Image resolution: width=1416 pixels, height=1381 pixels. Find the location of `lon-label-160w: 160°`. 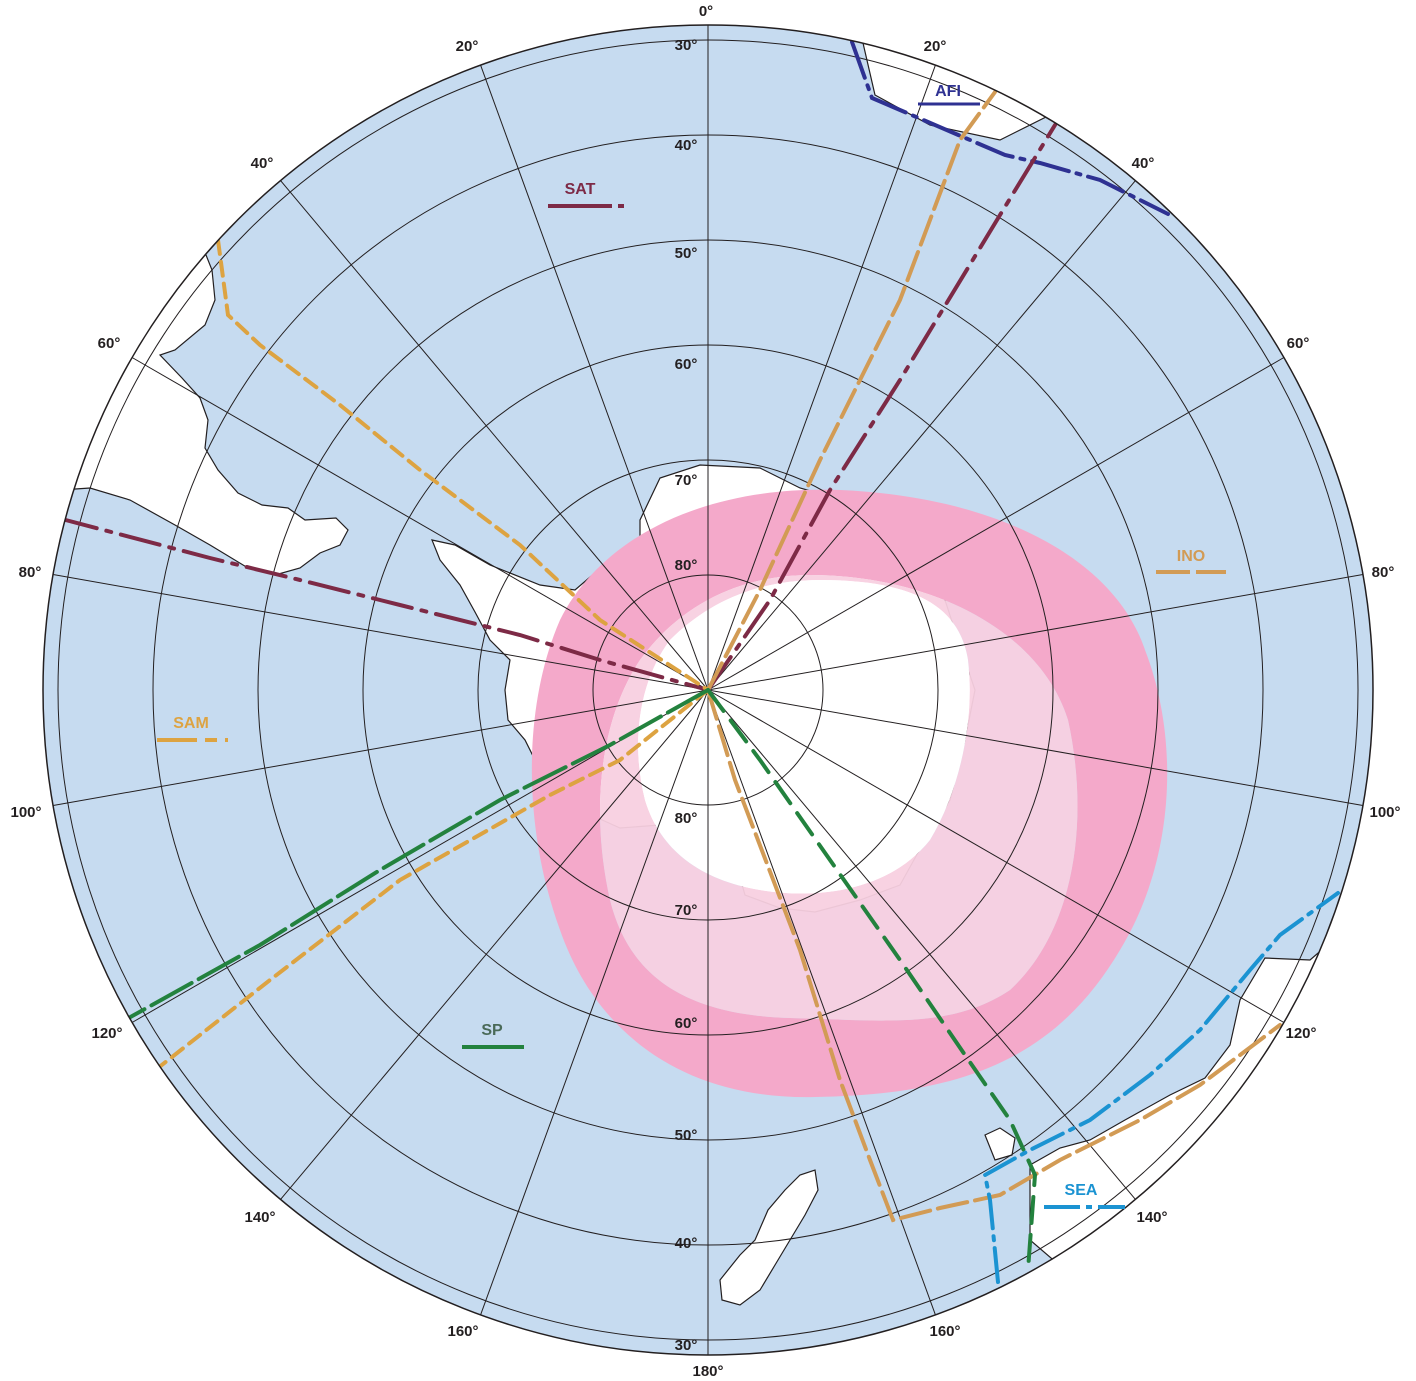

lon-label-160w: 160° is located at coordinates (462, 1331).